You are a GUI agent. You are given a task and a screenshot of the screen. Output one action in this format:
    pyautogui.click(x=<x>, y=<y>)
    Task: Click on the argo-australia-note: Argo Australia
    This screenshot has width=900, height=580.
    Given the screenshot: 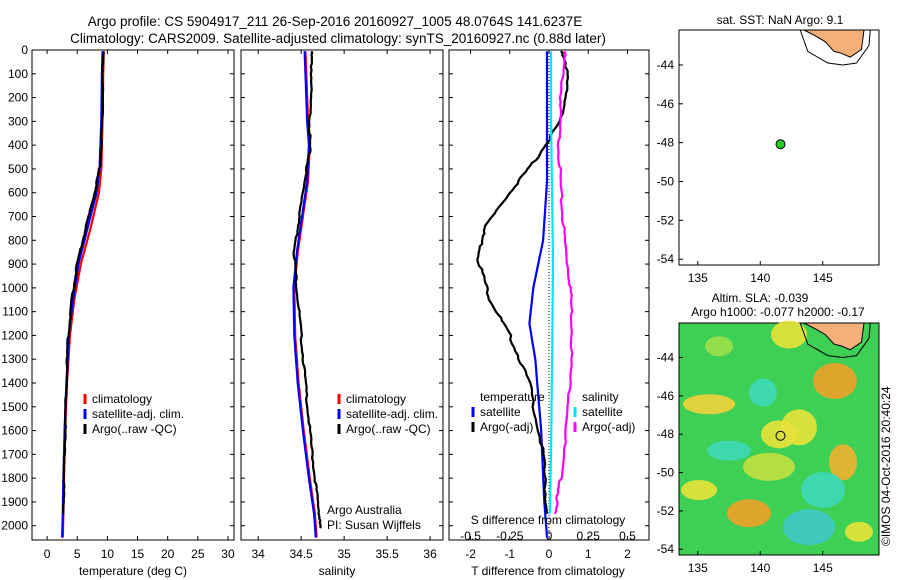 What is the action you would take?
    pyautogui.click(x=364, y=510)
    